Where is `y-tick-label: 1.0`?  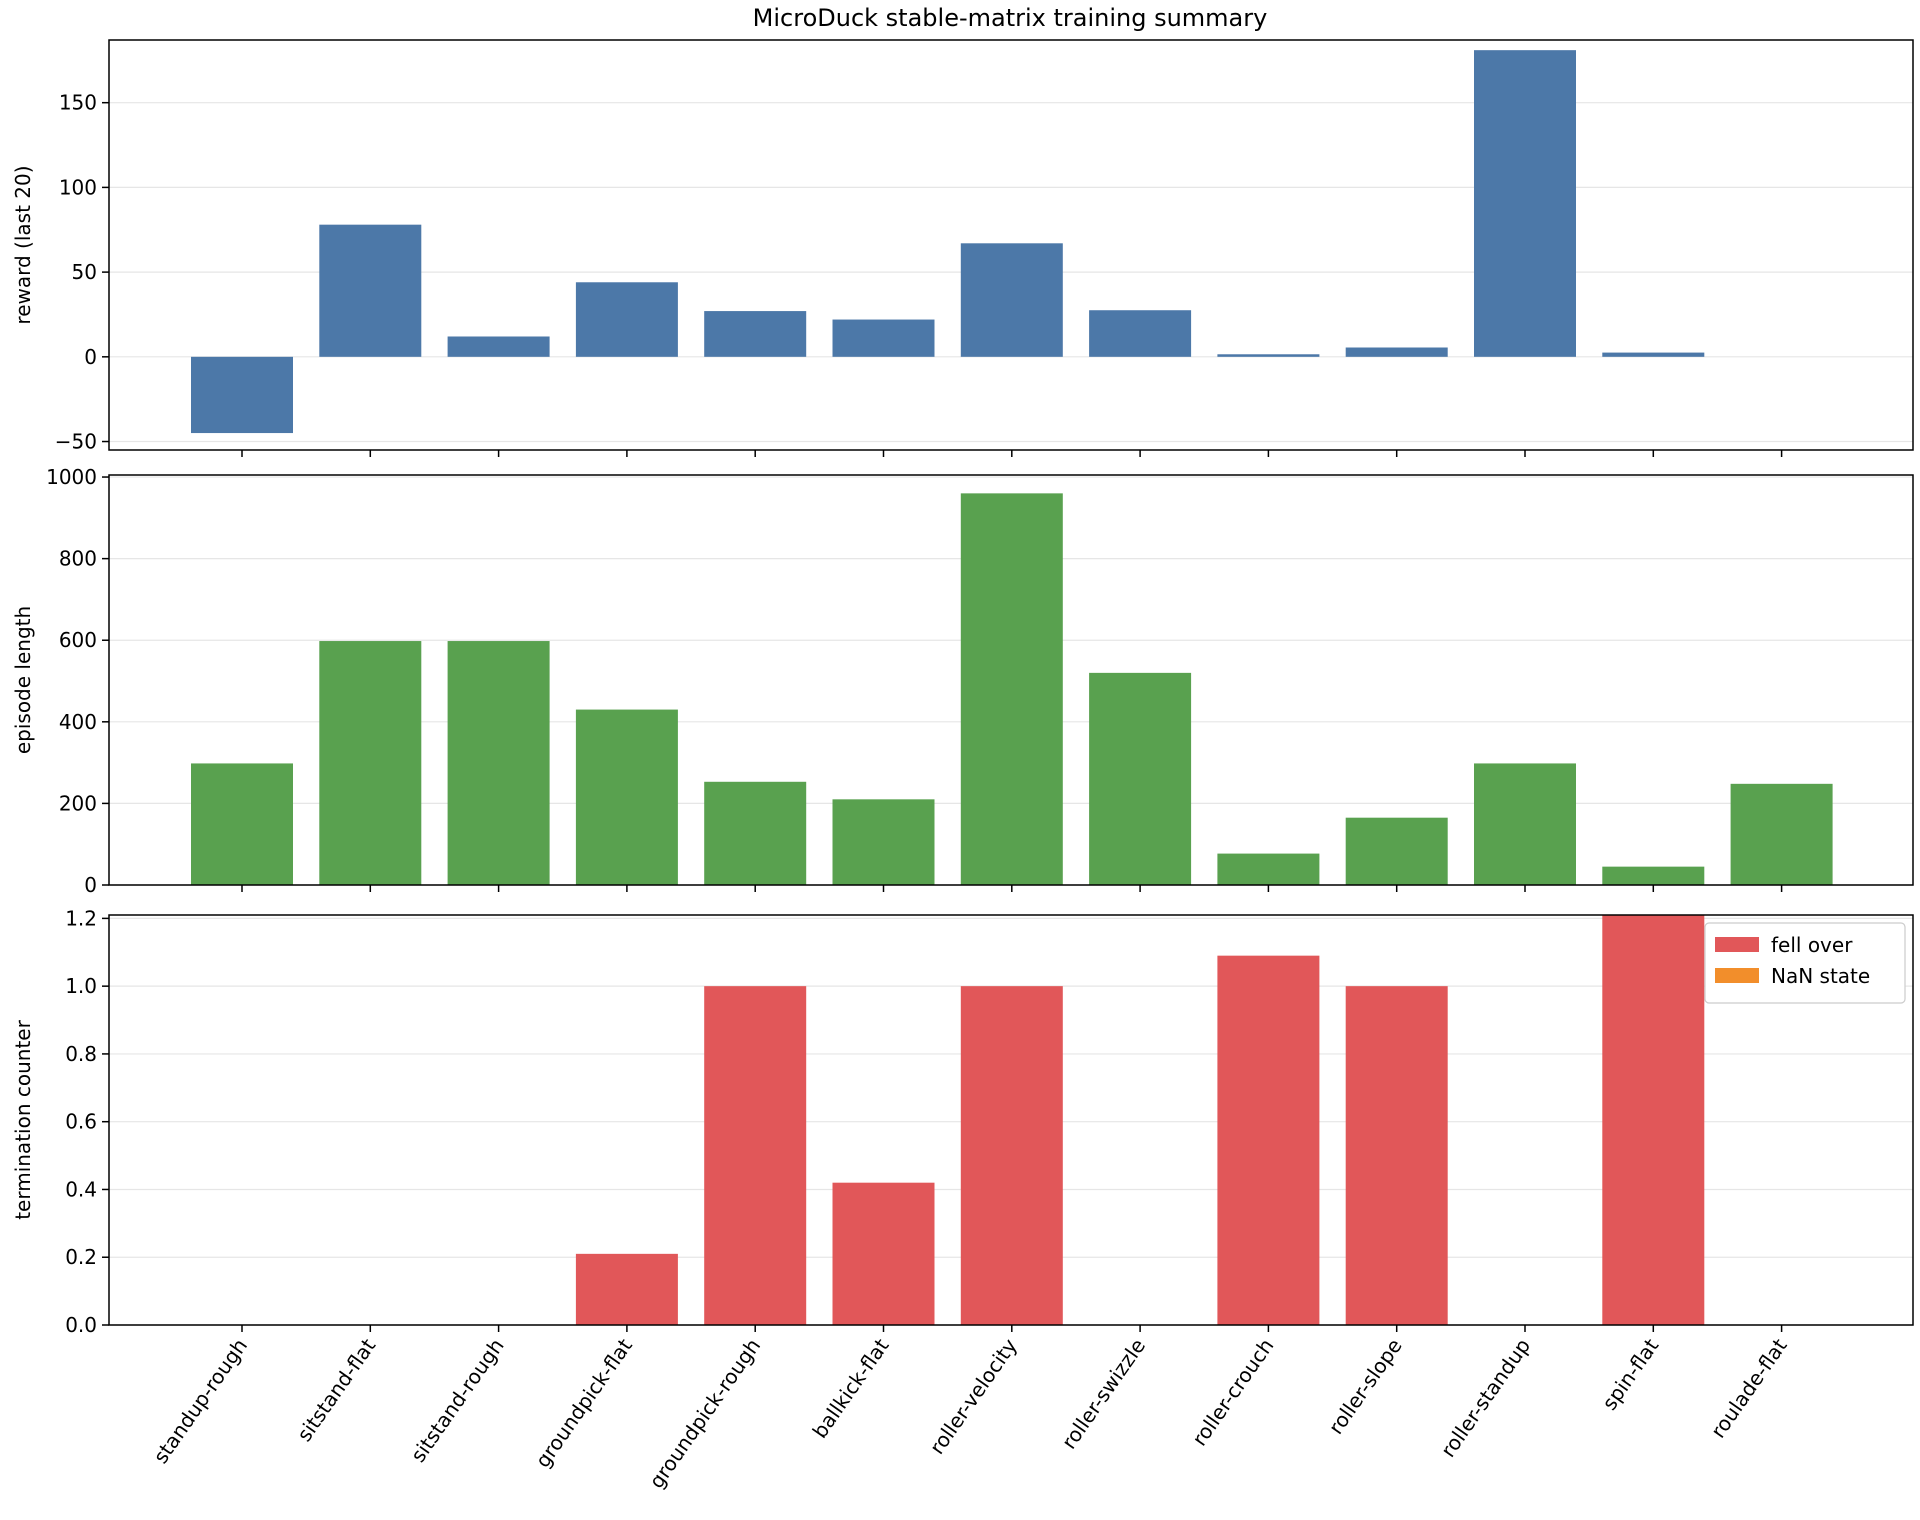 y-tick-label: 1.0 is located at coordinates (81, 986).